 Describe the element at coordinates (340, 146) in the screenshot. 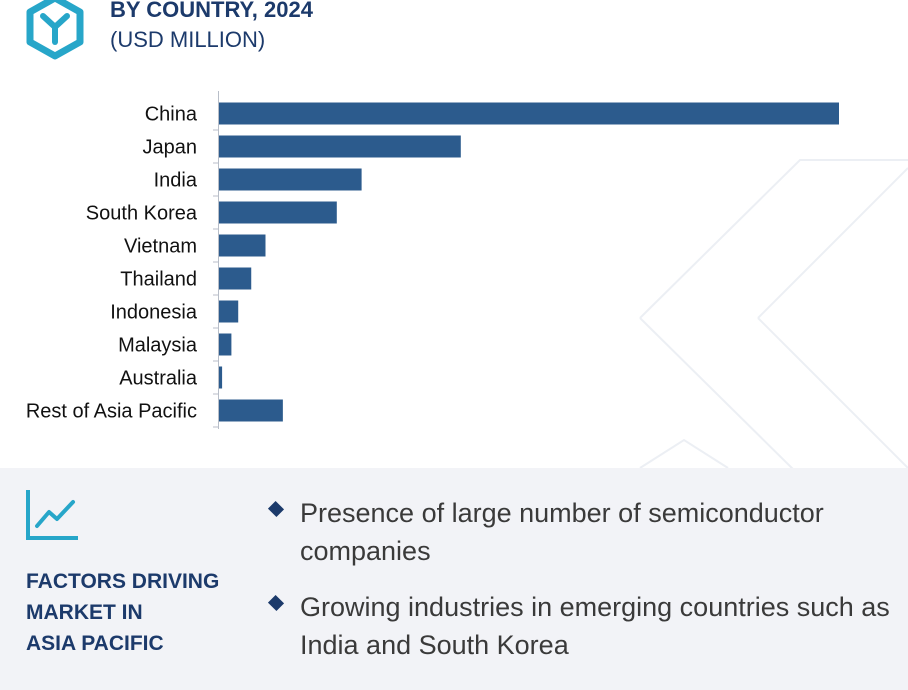

I see `bar-japan` at that location.